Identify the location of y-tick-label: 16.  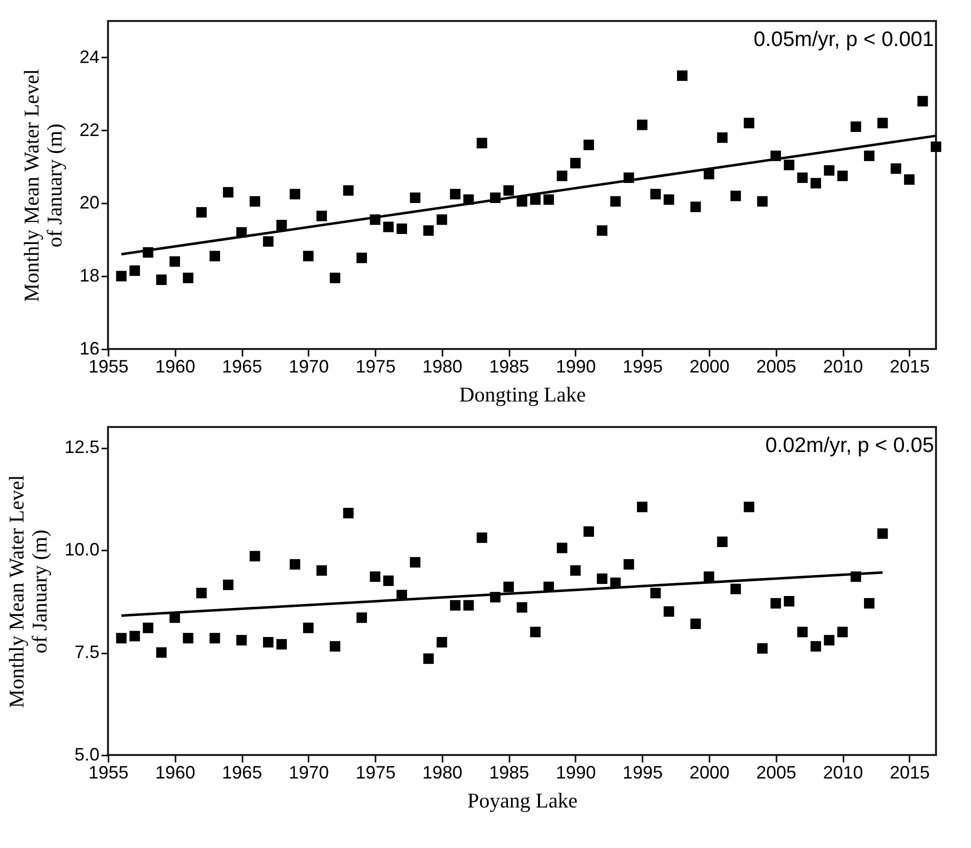
(89, 348).